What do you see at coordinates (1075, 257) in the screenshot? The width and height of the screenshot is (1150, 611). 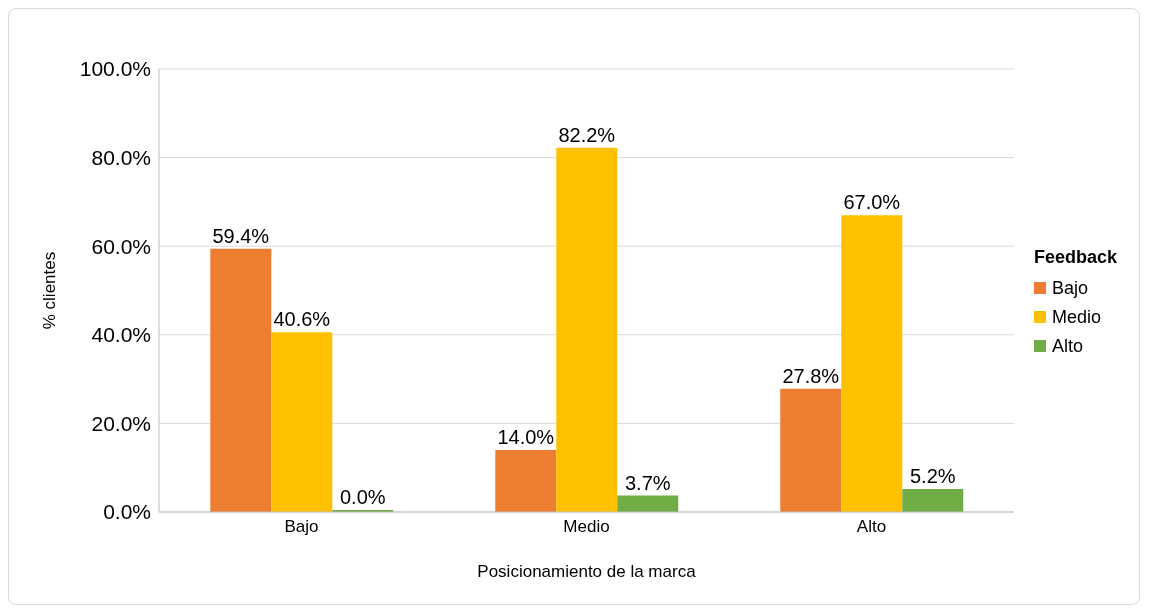 I see `legend-title: Feedback` at bounding box center [1075, 257].